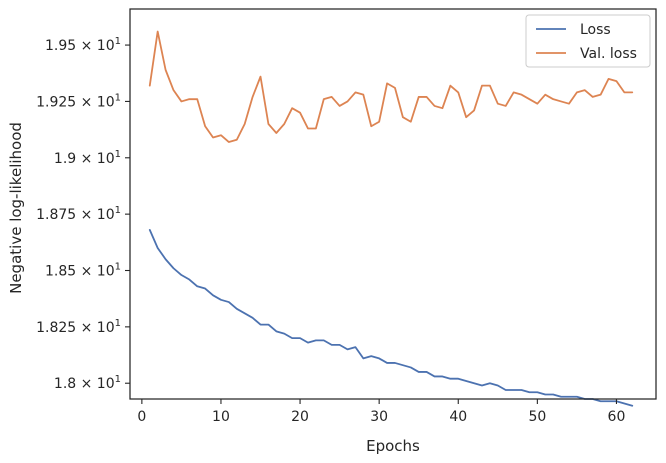 This screenshot has height=463, width=666. I want to click on x-tick-label: 10, so click(221, 417).